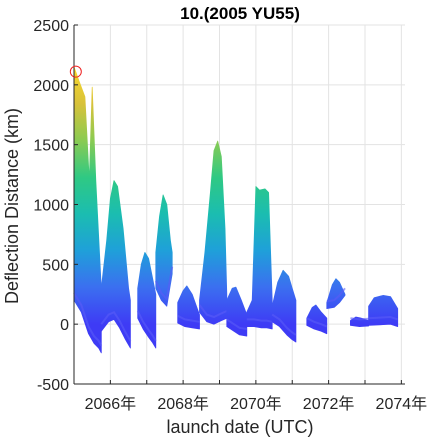 The image size is (429, 443). I want to click on y-tick-label: 1000, so click(51, 206).